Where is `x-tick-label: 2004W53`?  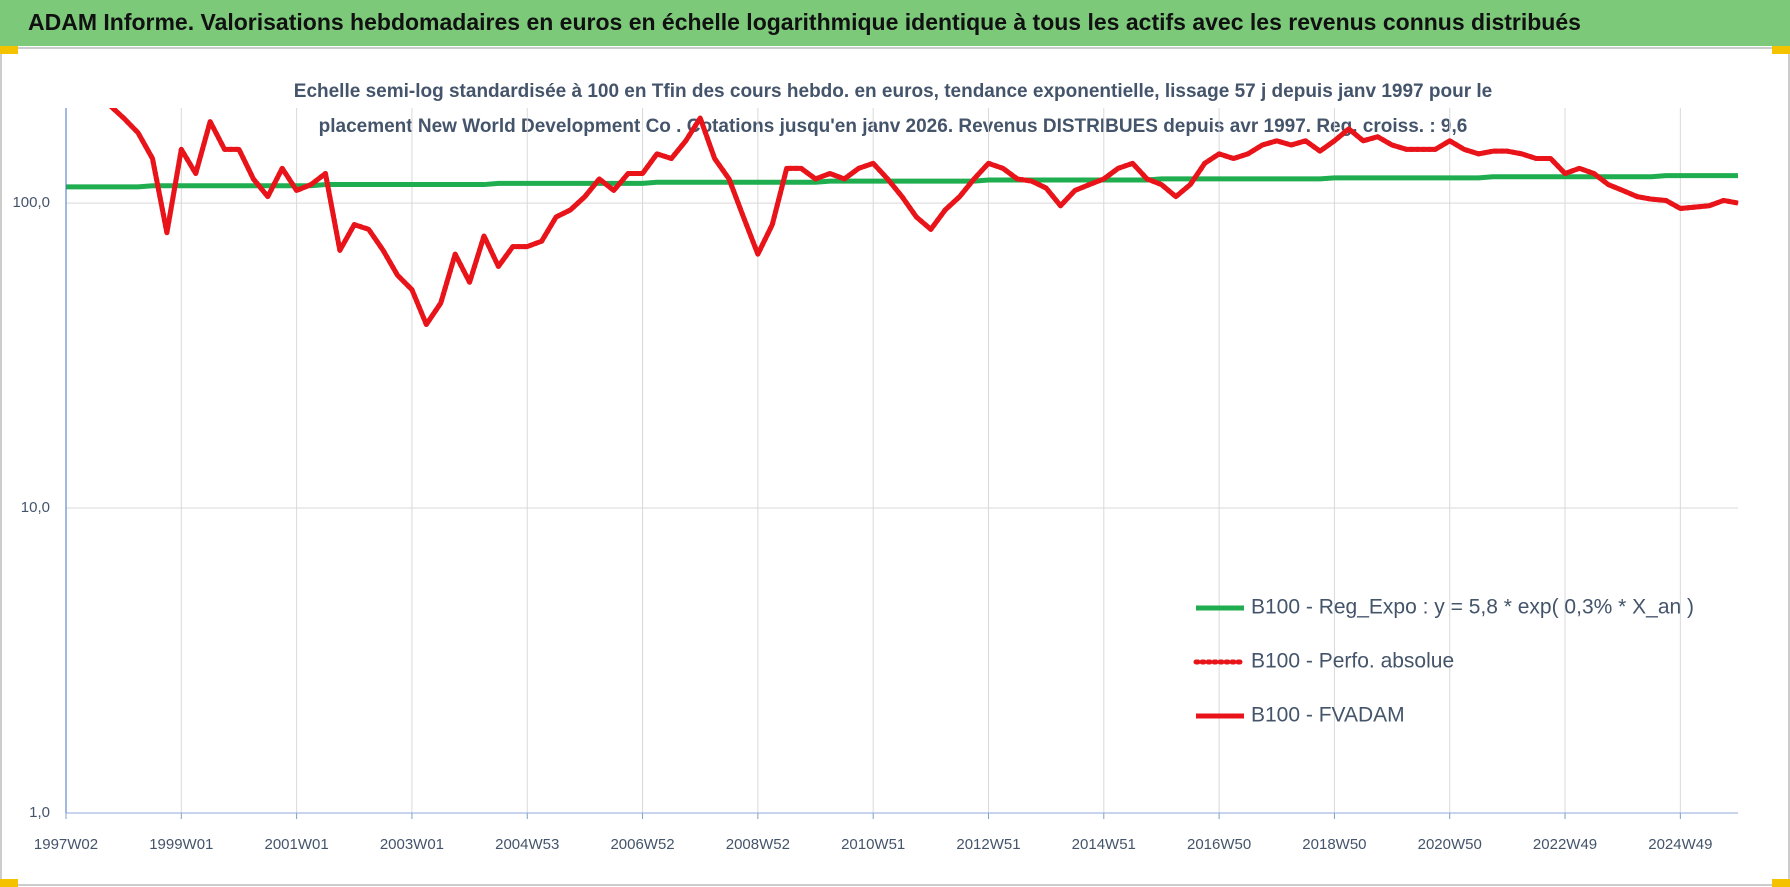 x-tick-label: 2004W53 is located at coordinates (527, 844).